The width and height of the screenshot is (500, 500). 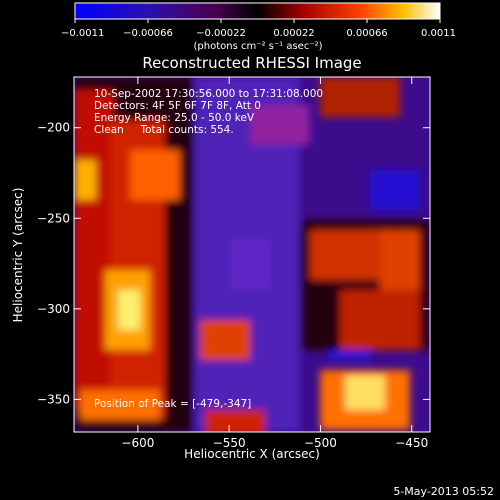 I want to click on annotation-peak-position: Position of Peak = [-479,-347], so click(x=173, y=404).